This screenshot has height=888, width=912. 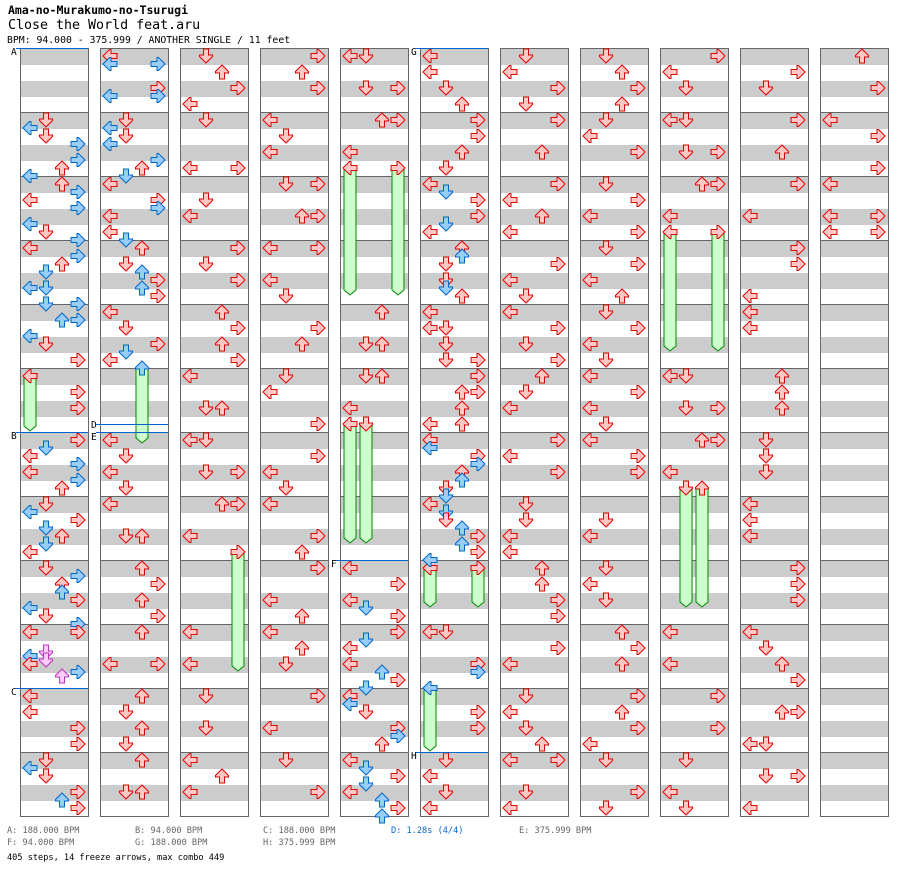 I want to click on legend-item: B: 94.000 BPM, so click(x=169, y=831).